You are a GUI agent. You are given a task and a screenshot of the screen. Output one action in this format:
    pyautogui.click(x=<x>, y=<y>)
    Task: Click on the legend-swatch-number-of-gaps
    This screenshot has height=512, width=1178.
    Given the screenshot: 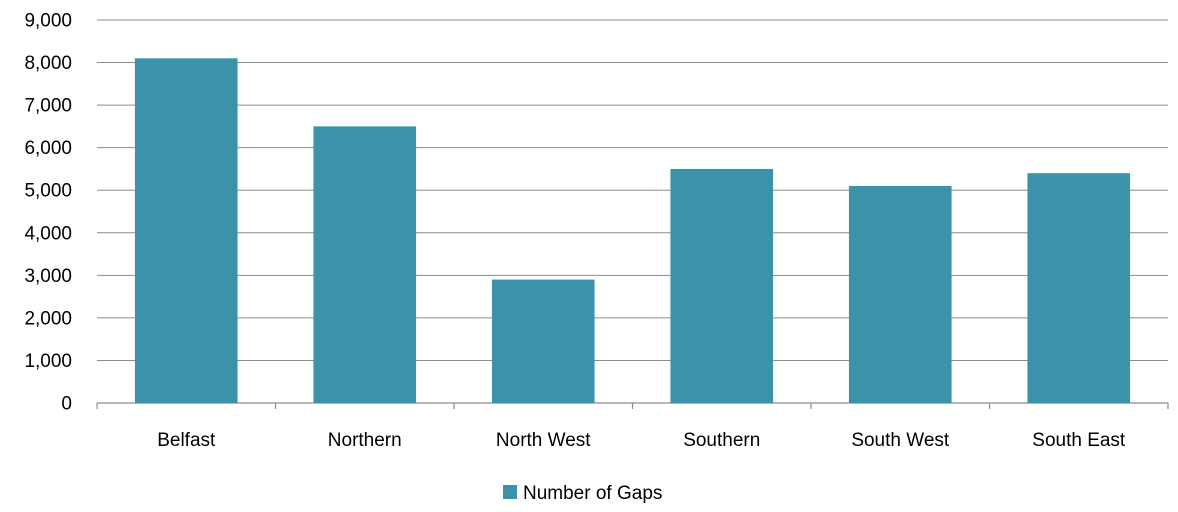 What is the action you would take?
    pyautogui.click(x=510, y=492)
    